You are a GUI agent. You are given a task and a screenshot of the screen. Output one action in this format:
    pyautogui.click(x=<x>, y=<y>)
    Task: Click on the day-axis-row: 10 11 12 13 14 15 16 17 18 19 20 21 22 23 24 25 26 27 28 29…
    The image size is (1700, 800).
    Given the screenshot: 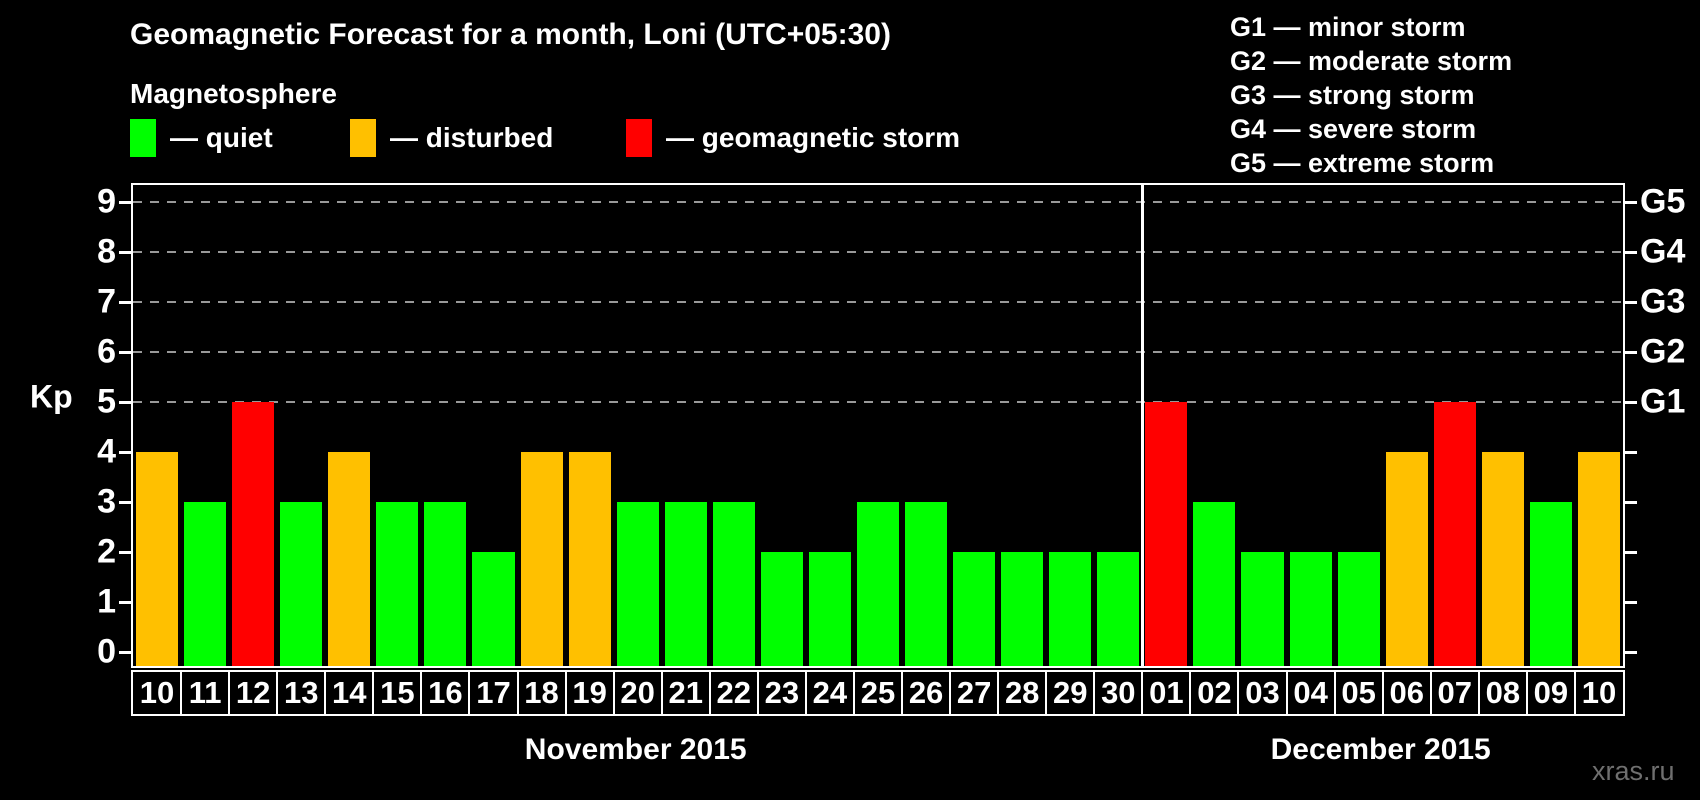 What is the action you would take?
    pyautogui.click(x=878, y=693)
    